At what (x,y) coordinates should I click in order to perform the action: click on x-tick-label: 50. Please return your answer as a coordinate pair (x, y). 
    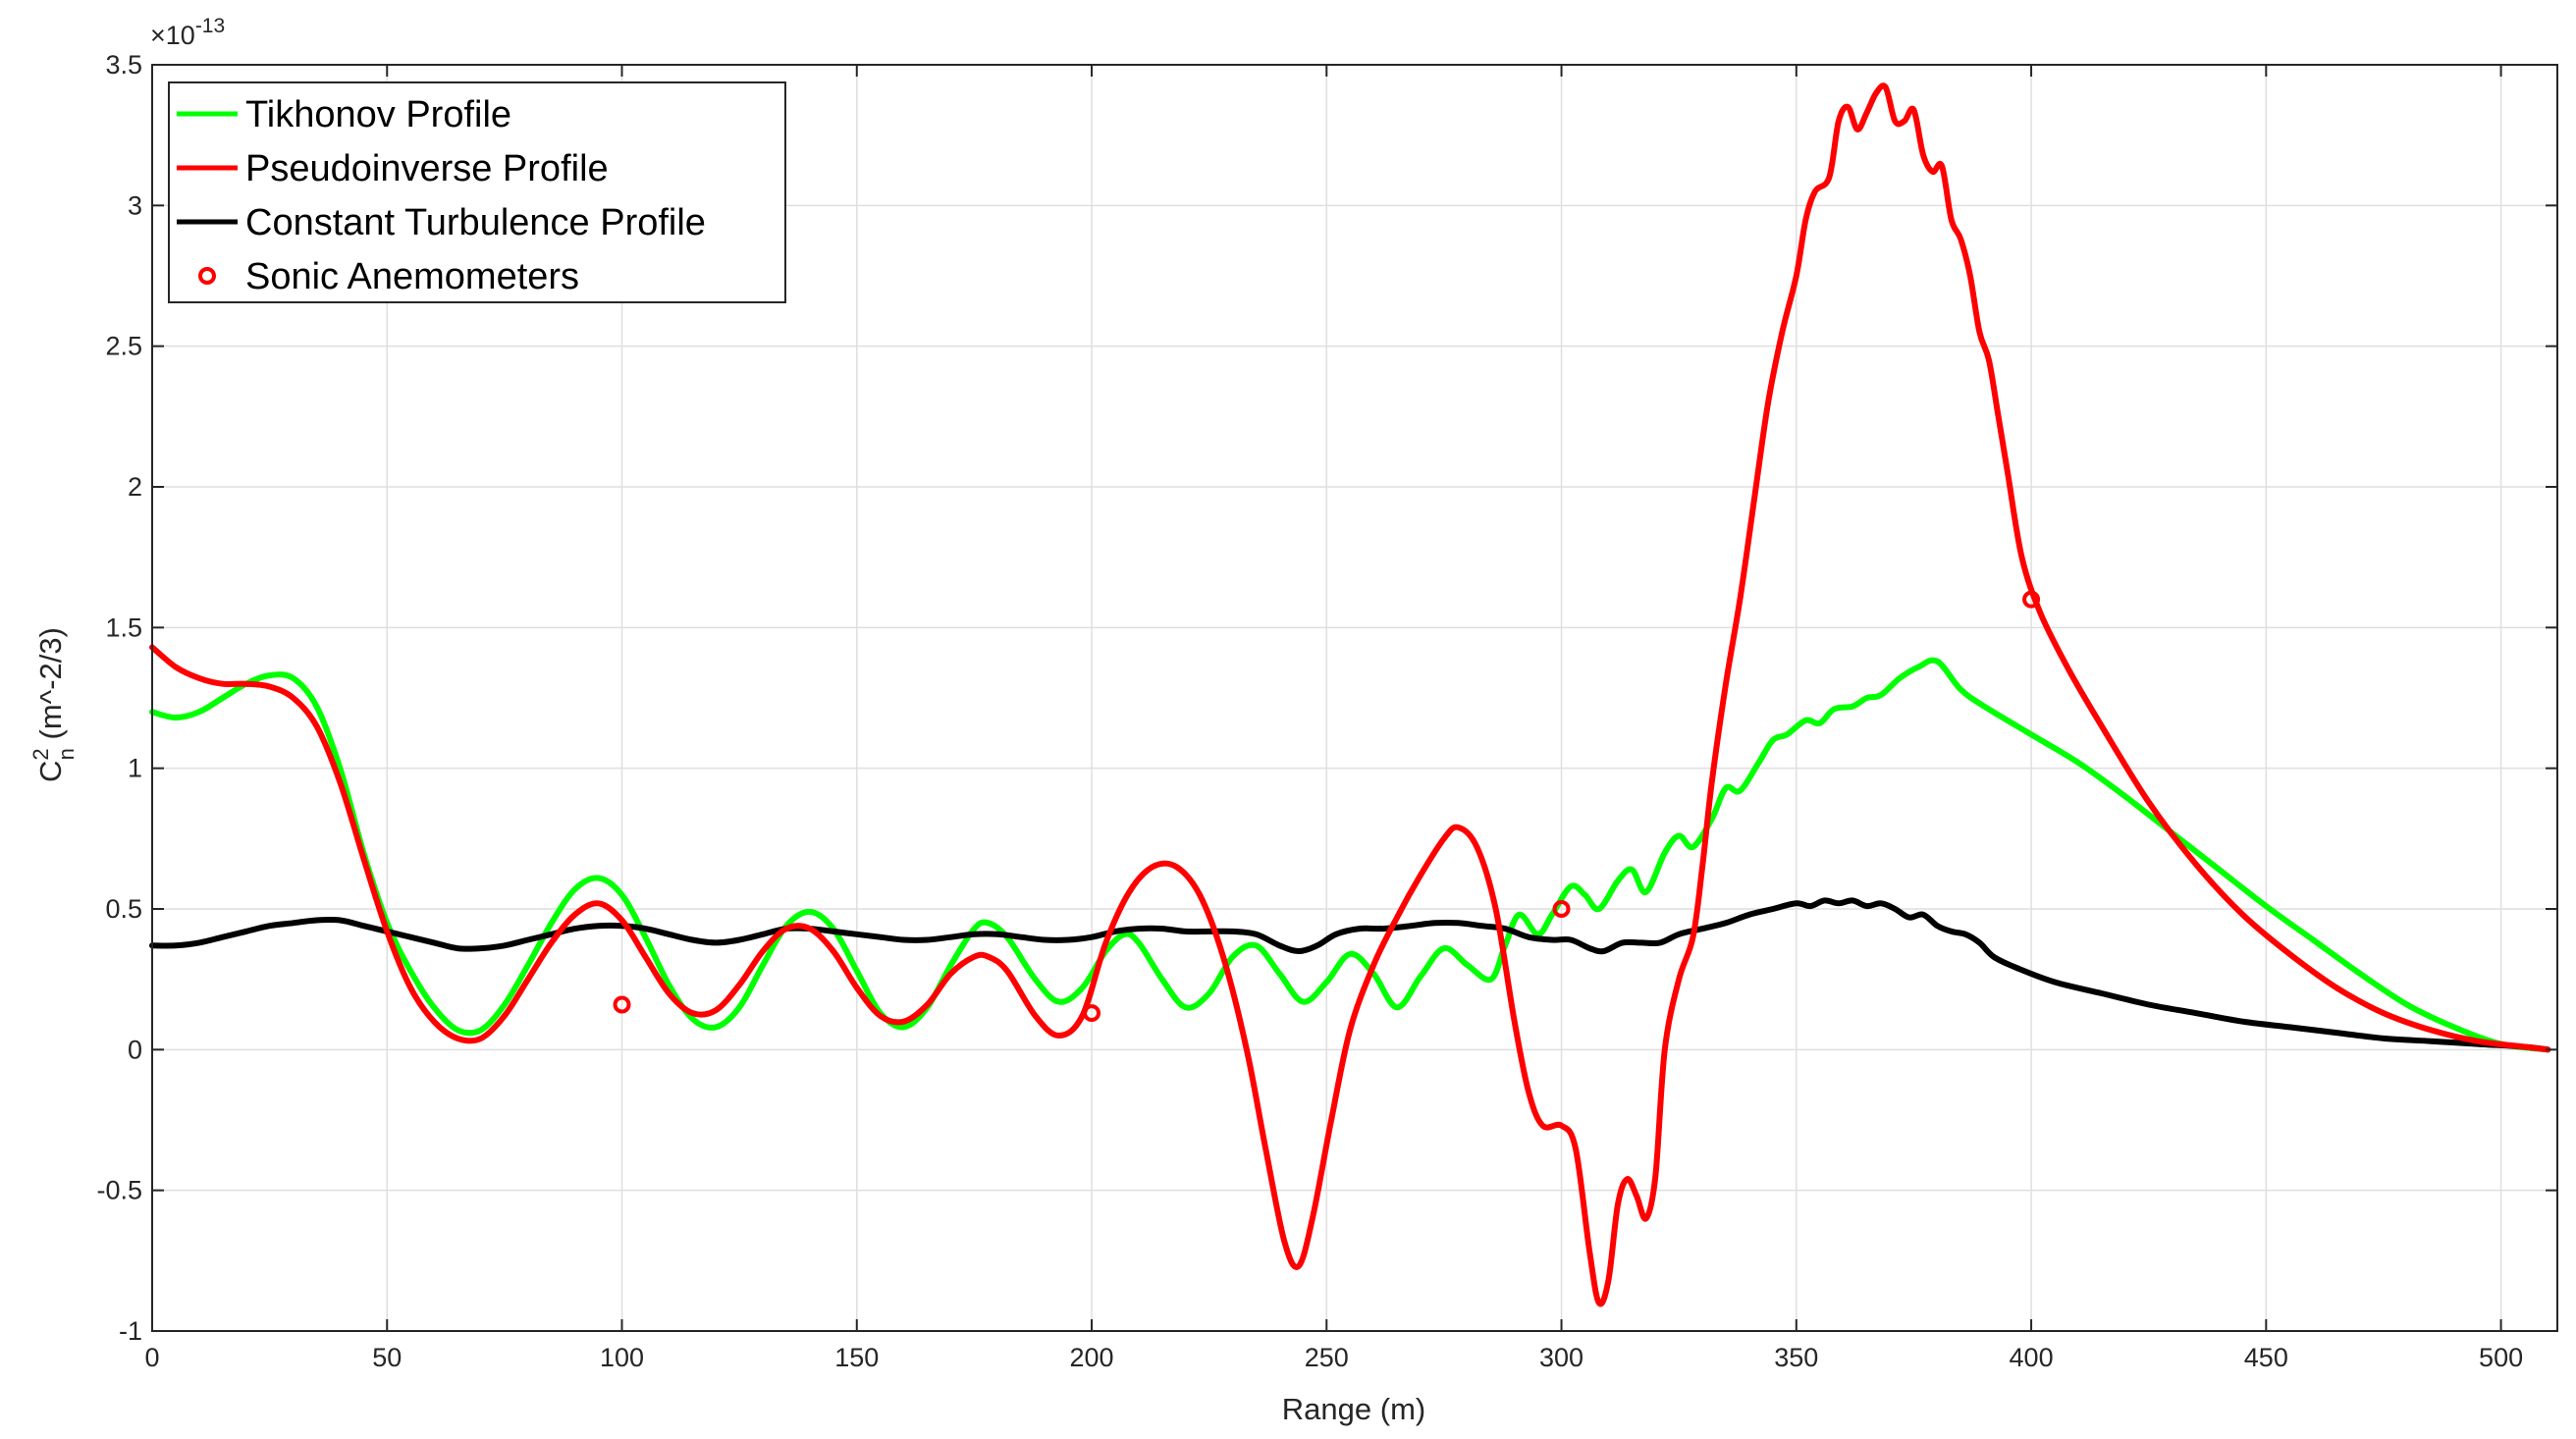
    Looking at the image, I should click on (387, 1357).